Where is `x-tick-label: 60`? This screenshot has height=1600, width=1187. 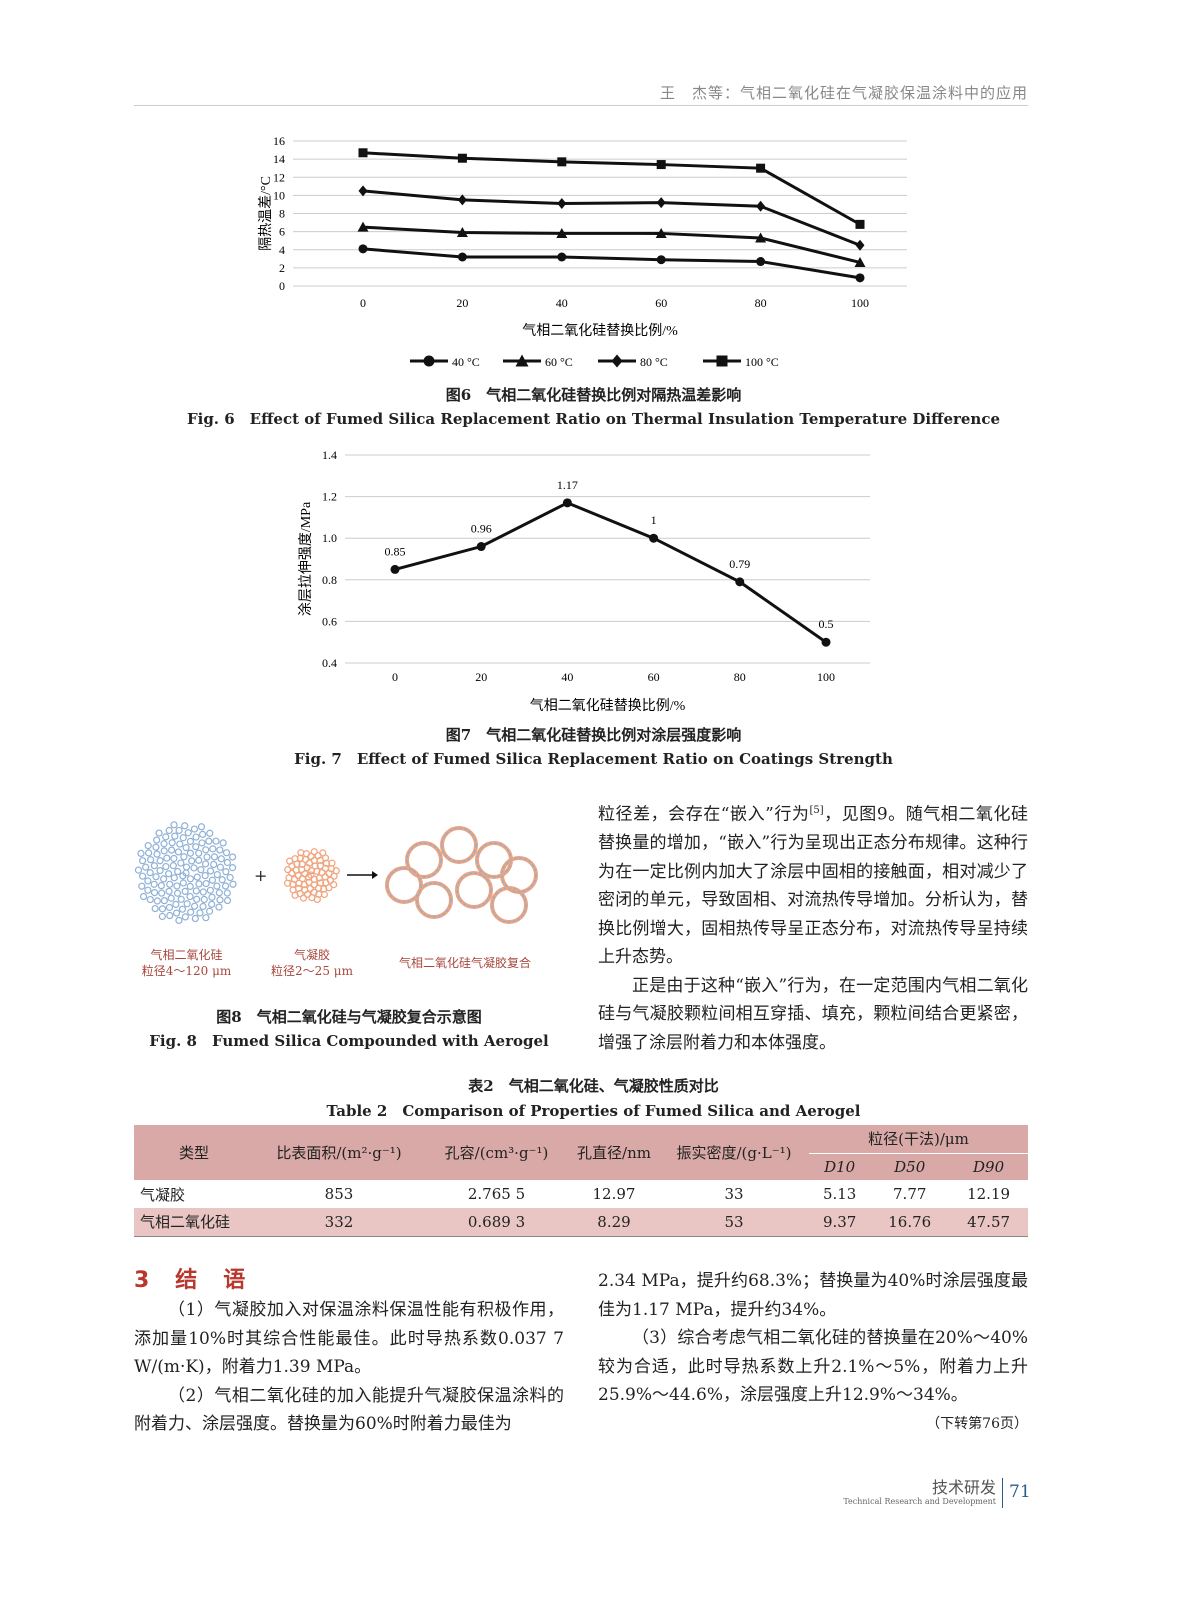
x-tick-label: 60 is located at coordinates (654, 677).